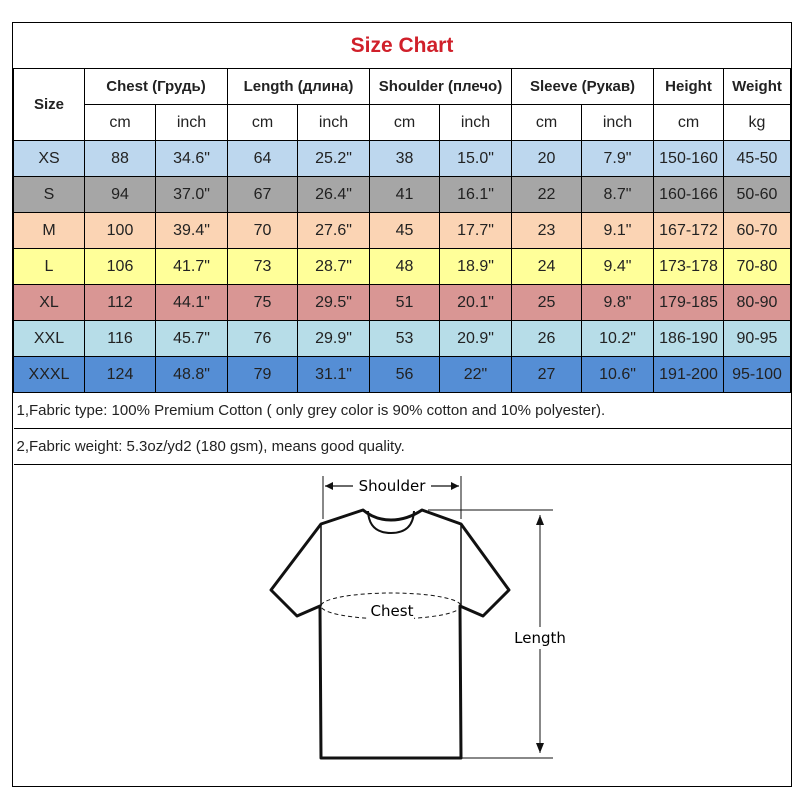  Describe the element at coordinates (688, 86) in the screenshot. I see `header-height: Height` at that location.